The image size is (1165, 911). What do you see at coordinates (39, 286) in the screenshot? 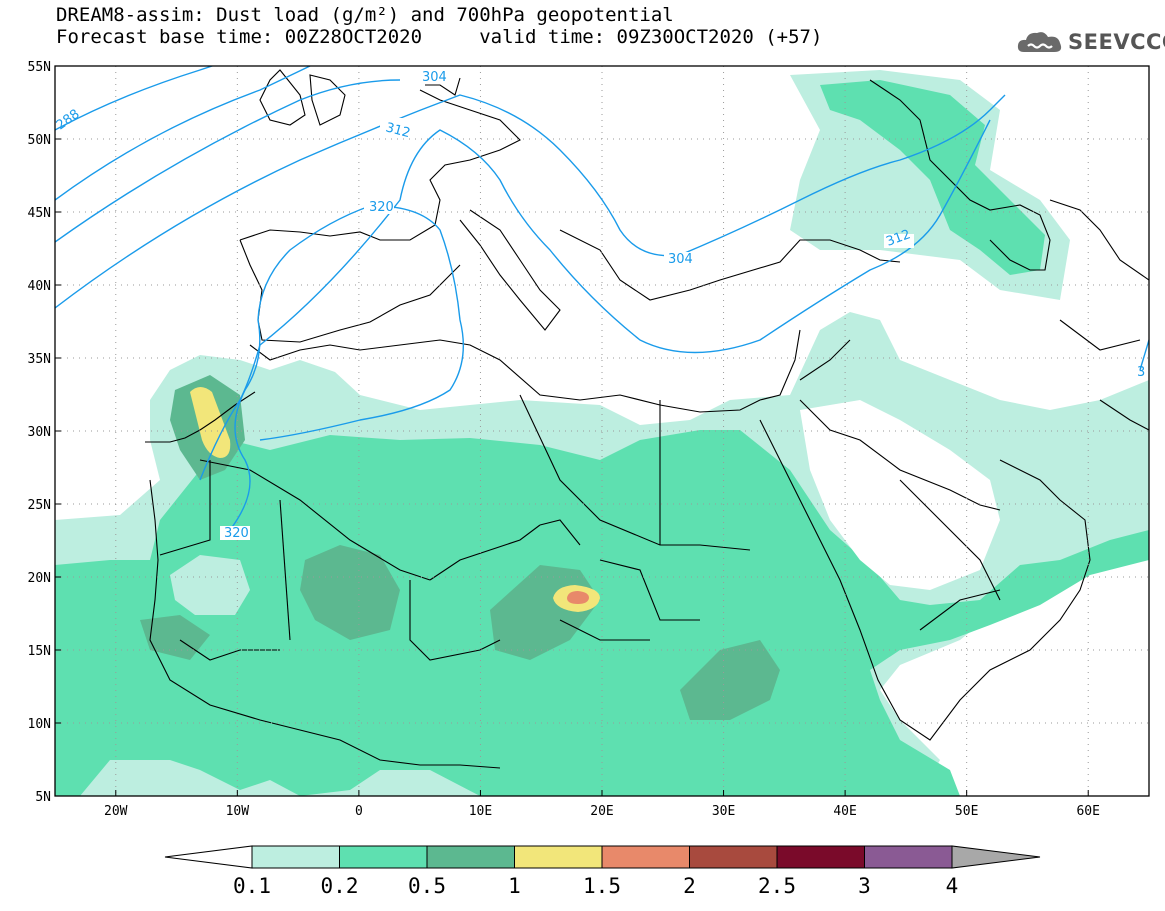
I see `lat-tick-label: 40N` at bounding box center [39, 286].